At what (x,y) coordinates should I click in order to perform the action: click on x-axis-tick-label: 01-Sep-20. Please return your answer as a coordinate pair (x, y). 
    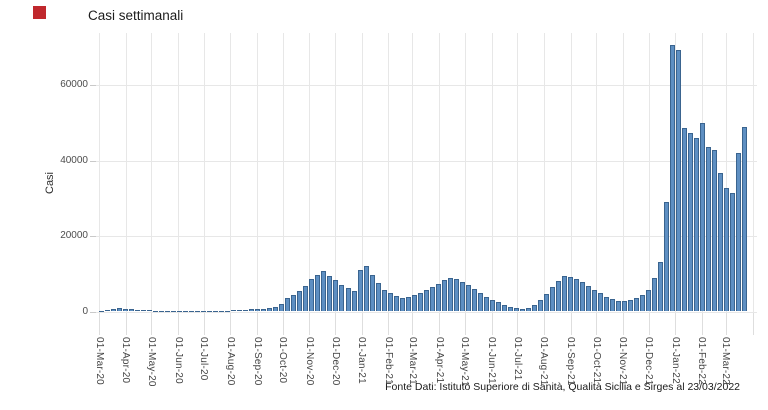
    Looking at the image, I should click on (257, 361).